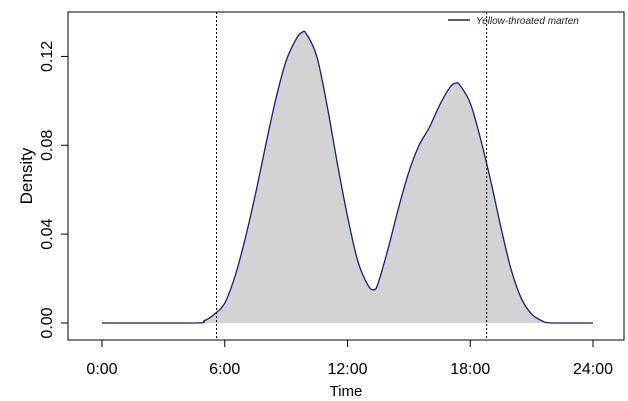 The image size is (628, 401). Describe the element at coordinates (346, 391) in the screenshot. I see `x-axis-label: Time` at that location.